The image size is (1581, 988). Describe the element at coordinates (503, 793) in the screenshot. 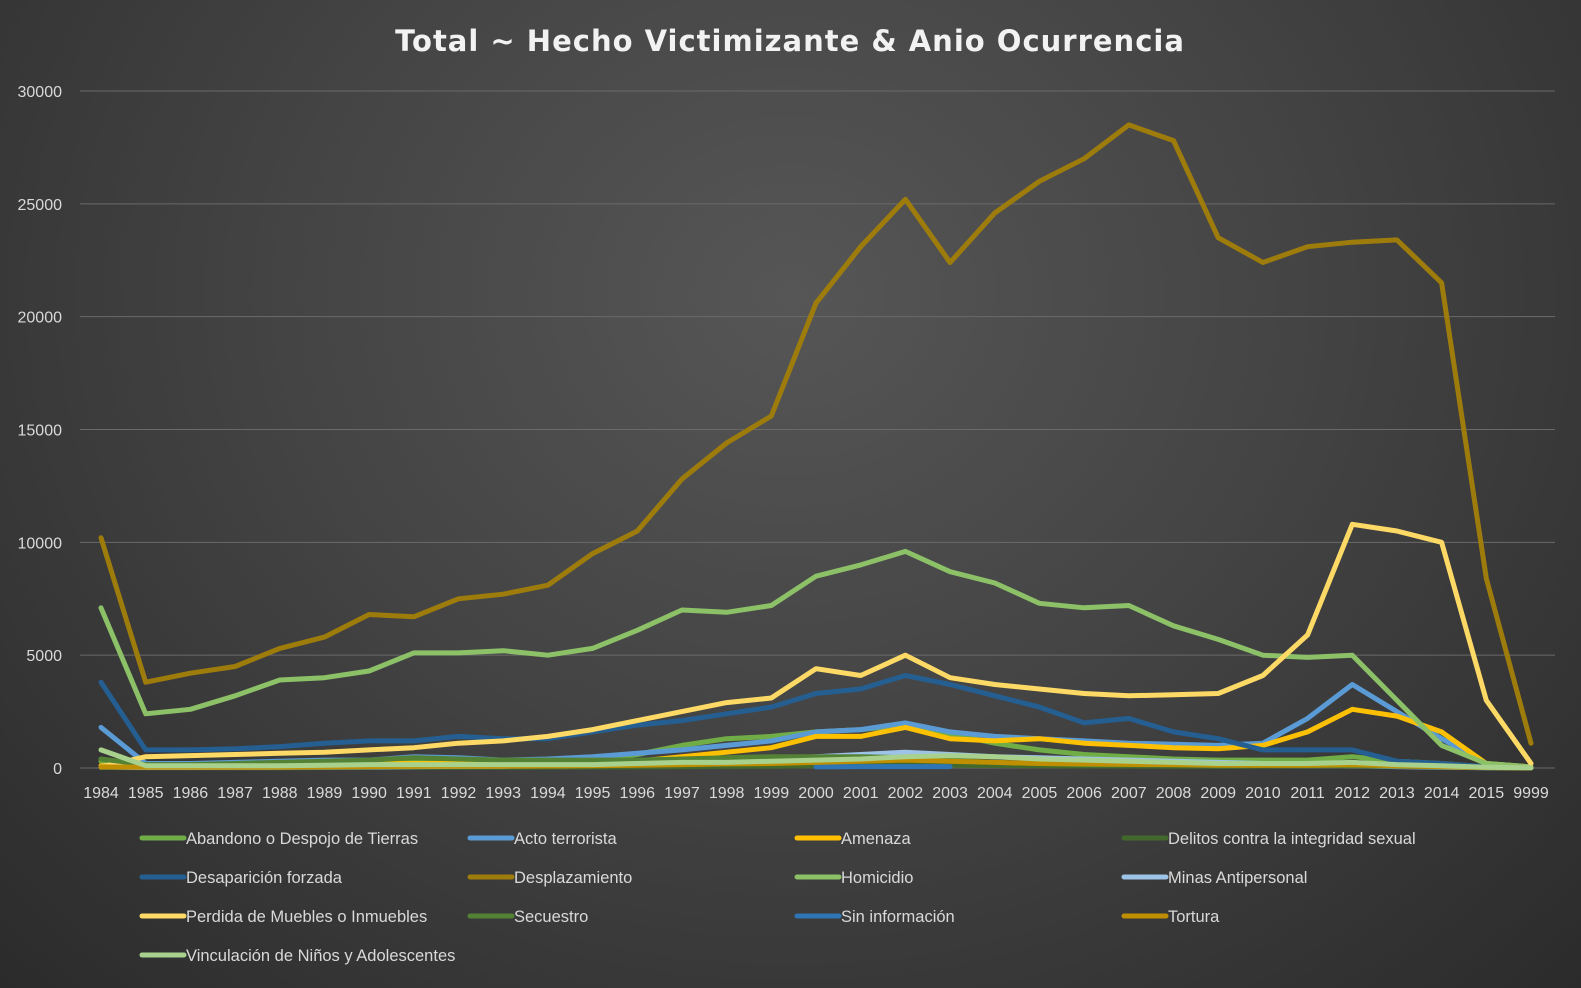

I see `x-tick-label: 1993` at that location.